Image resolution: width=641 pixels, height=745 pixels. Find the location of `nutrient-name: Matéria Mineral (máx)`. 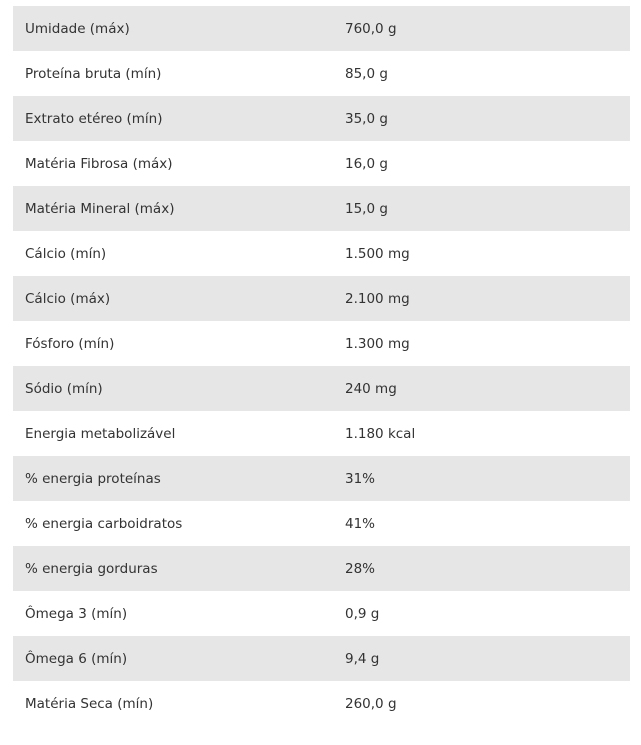

nutrient-name: Matéria Mineral (máx) is located at coordinates (100, 208).